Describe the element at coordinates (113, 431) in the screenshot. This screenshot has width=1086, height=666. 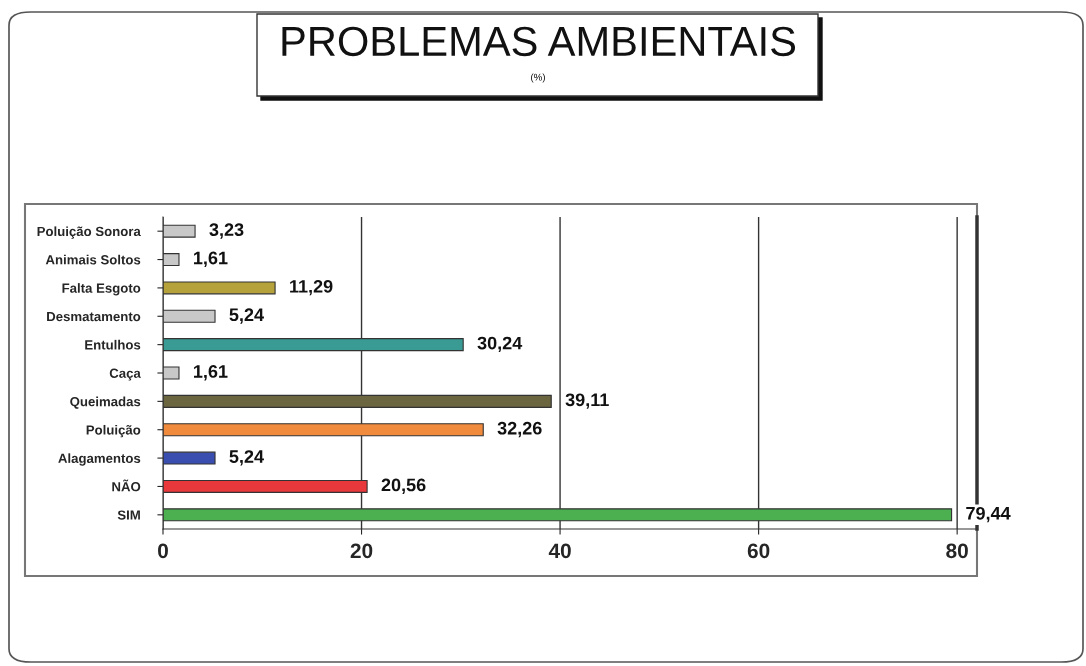
I see `y-tick-label: Poluição` at that location.